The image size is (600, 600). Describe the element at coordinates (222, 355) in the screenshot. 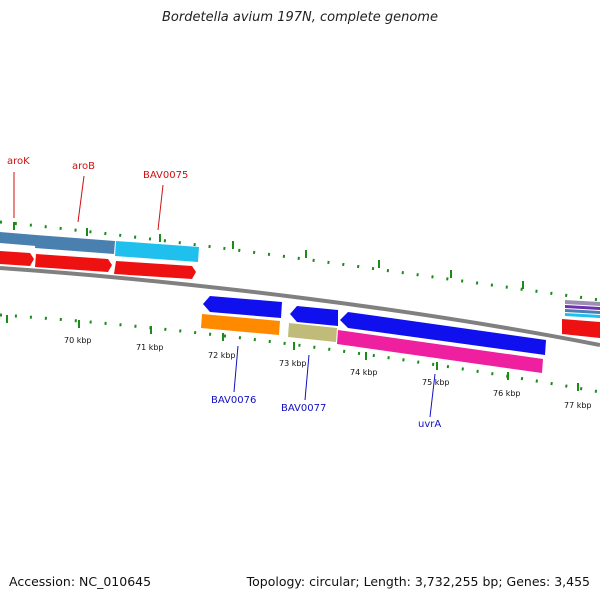

I see `kbp-label: 72 kbp` at that location.